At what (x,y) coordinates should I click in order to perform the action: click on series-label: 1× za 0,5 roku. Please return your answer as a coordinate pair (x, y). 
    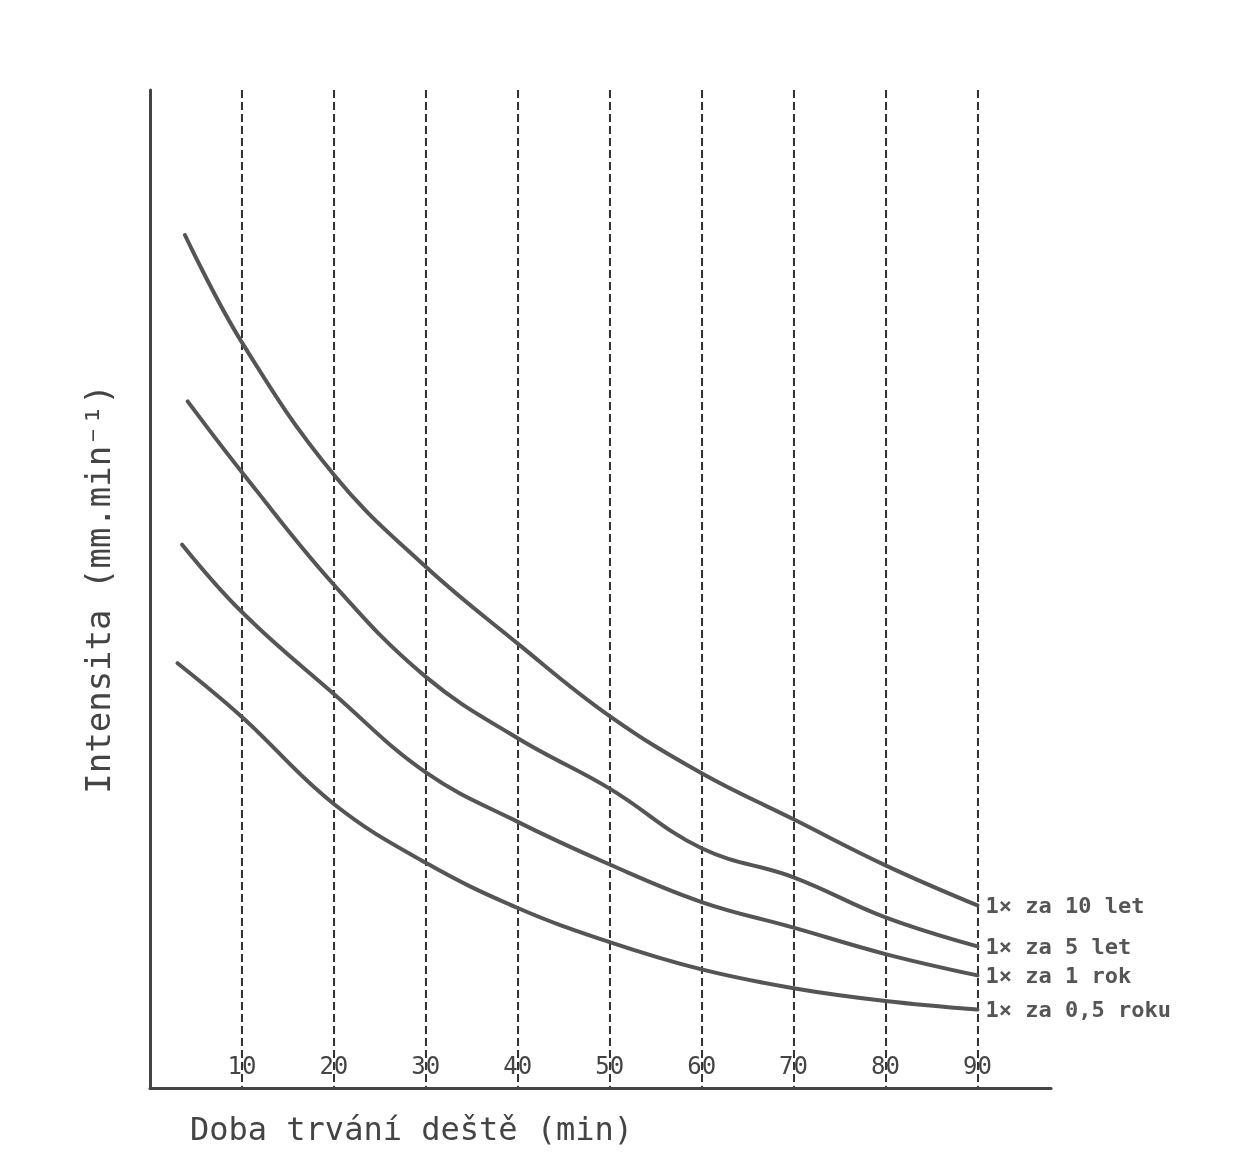
    Looking at the image, I should click on (1078, 1010).